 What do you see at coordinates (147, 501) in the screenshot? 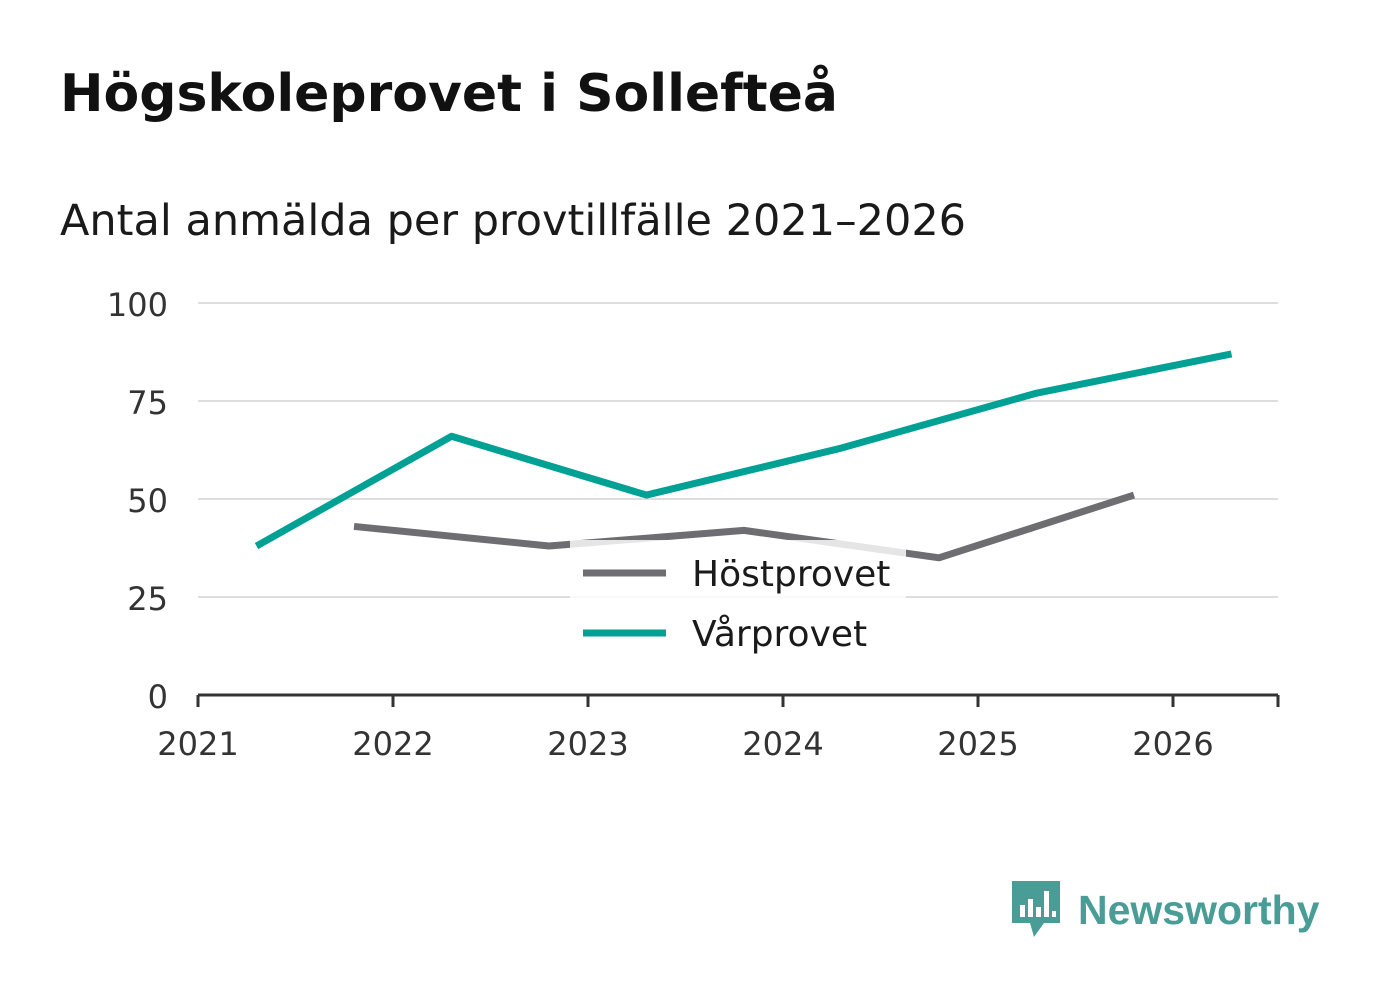
I see `y-tick-label: 50` at bounding box center [147, 501].